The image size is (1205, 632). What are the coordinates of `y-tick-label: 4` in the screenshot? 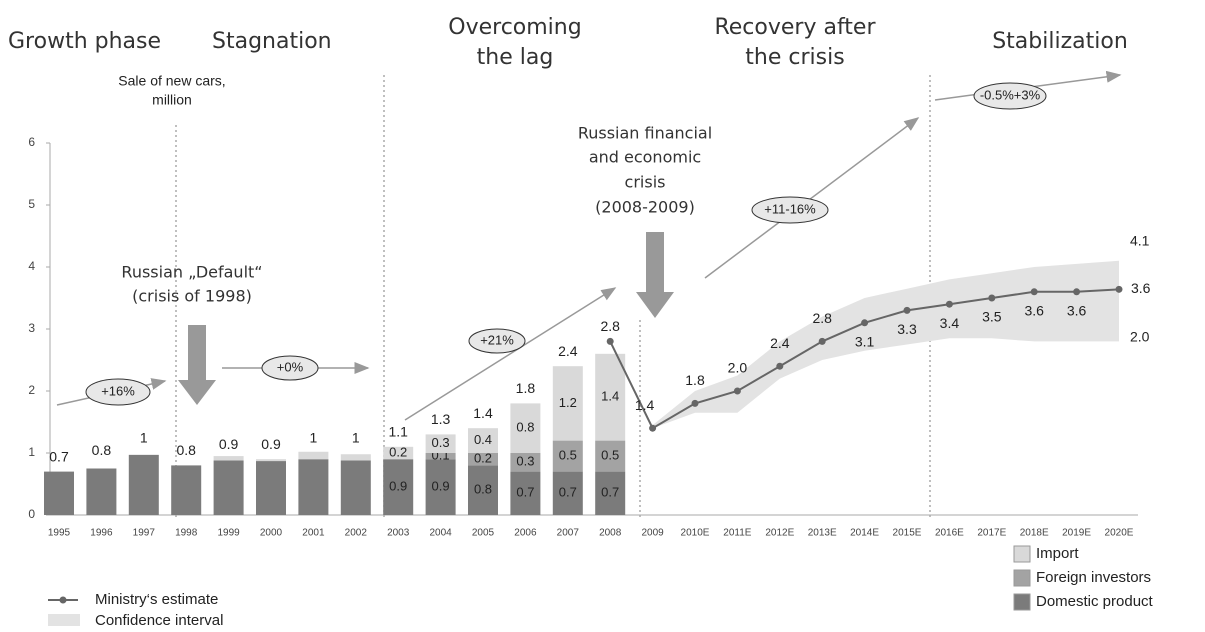 It's located at (31, 266).